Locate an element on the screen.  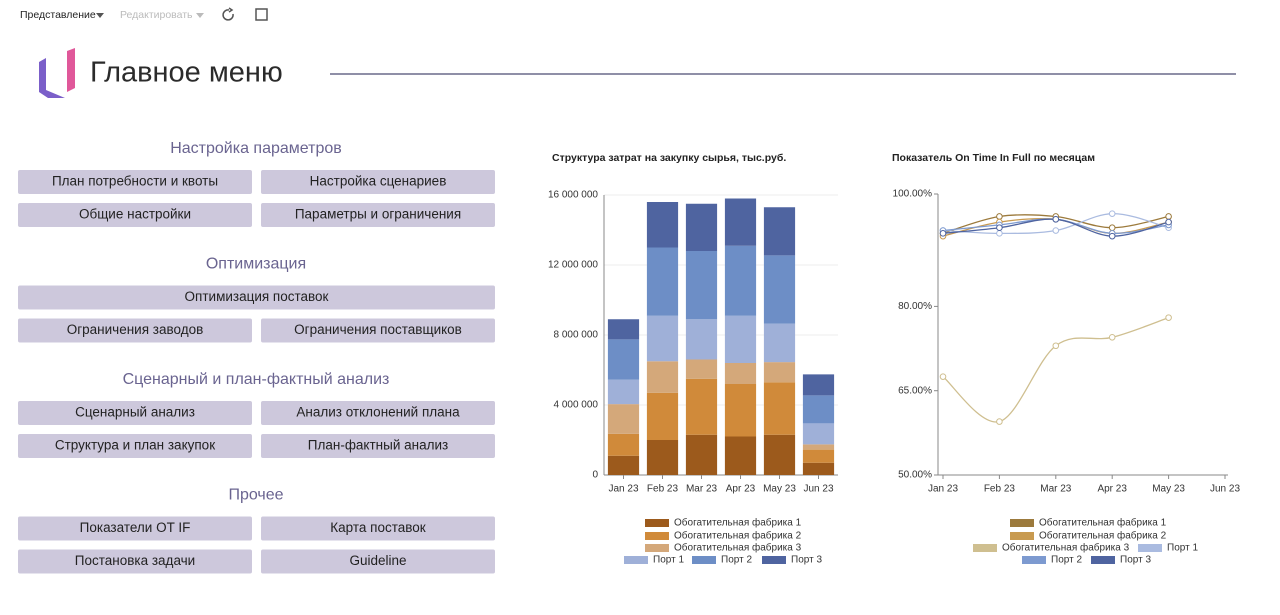
y-tick-label: 4 000 000 is located at coordinates (576, 405).